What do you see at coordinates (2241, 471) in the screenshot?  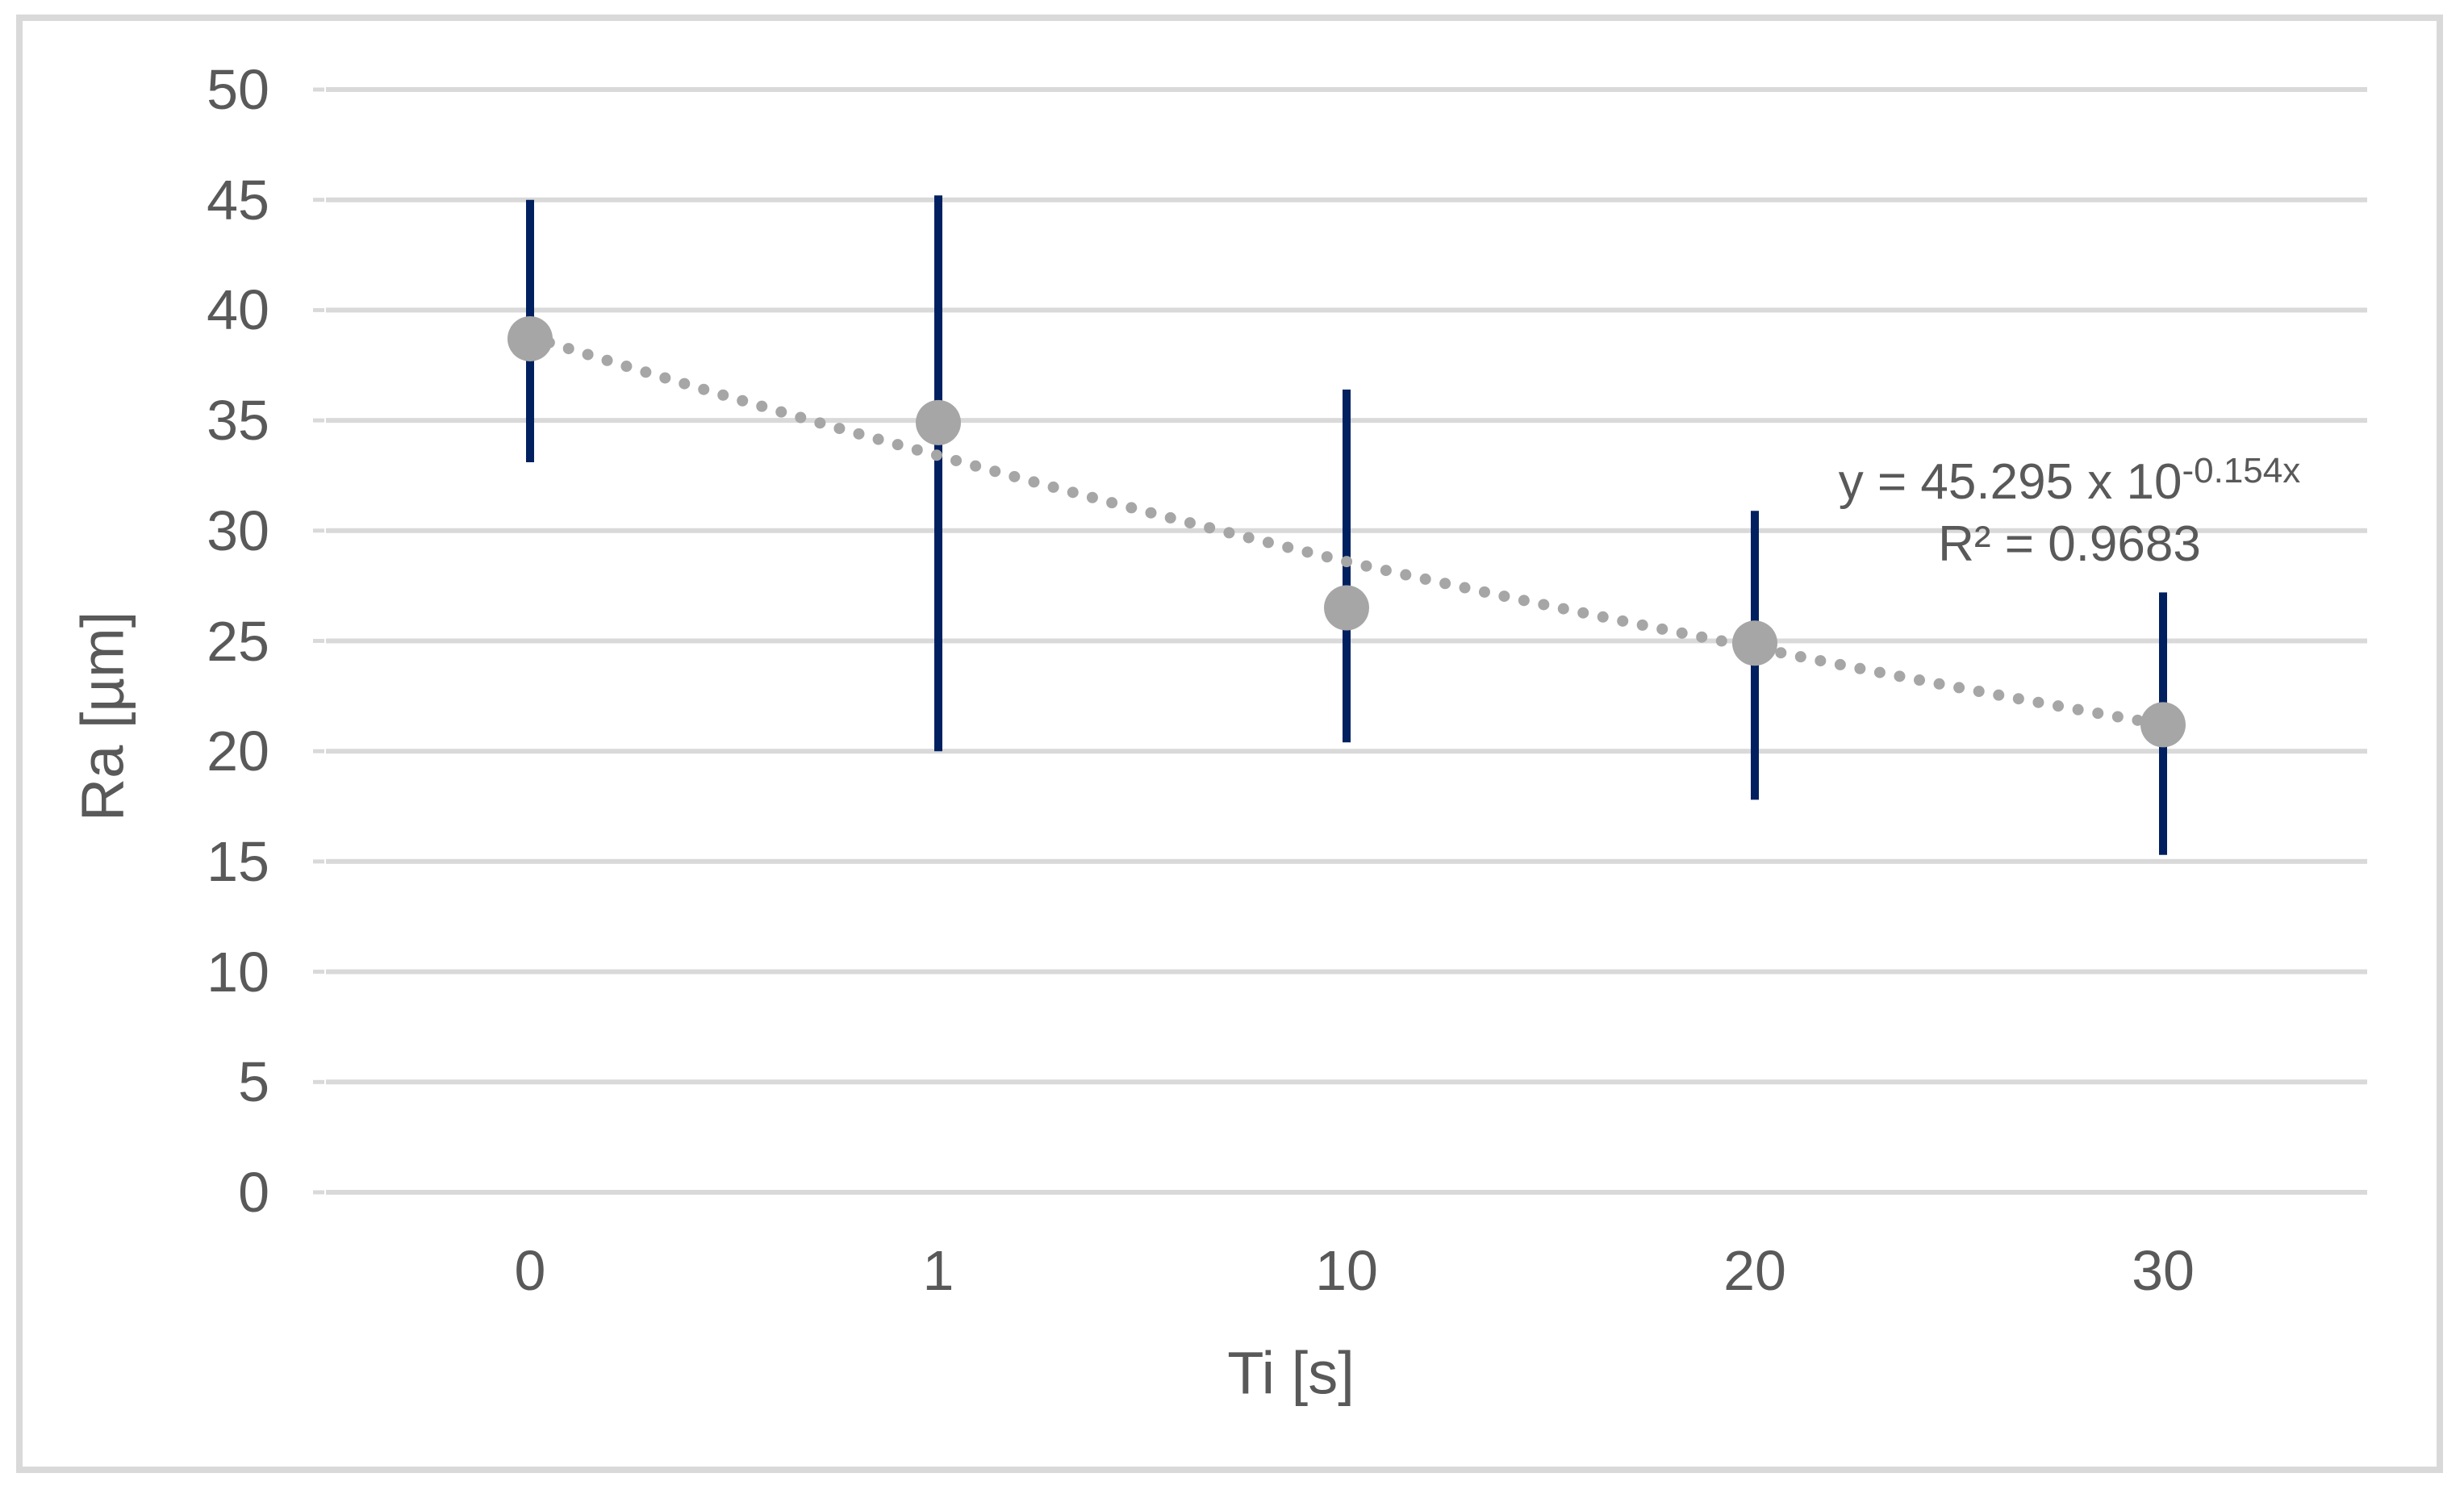 I see `equation-exponent: -0.154x` at bounding box center [2241, 471].